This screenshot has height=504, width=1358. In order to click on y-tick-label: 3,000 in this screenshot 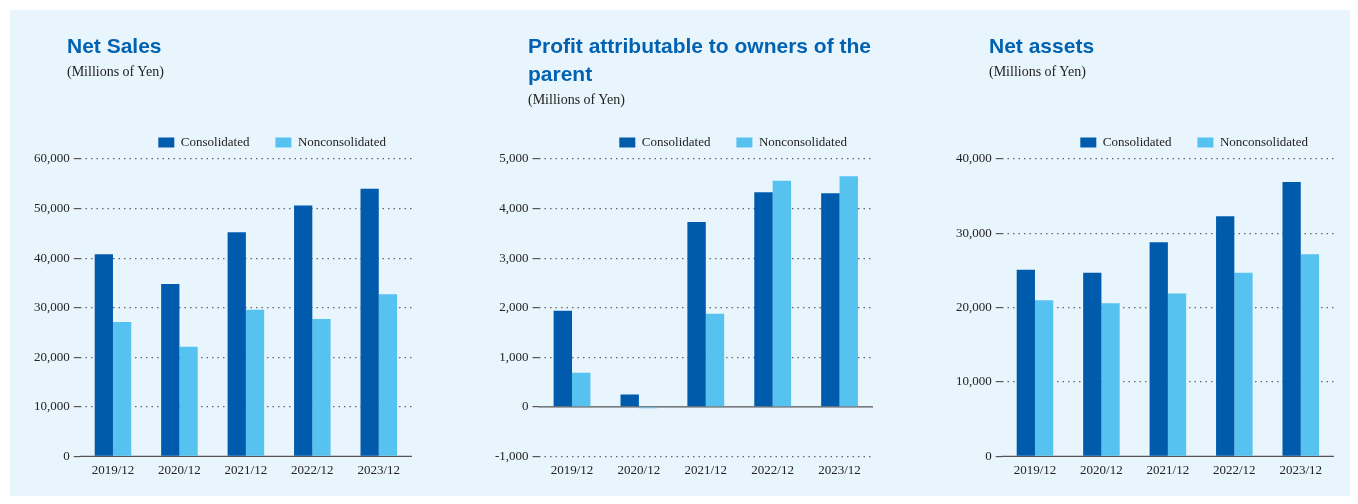, I will do `click(514, 257)`.